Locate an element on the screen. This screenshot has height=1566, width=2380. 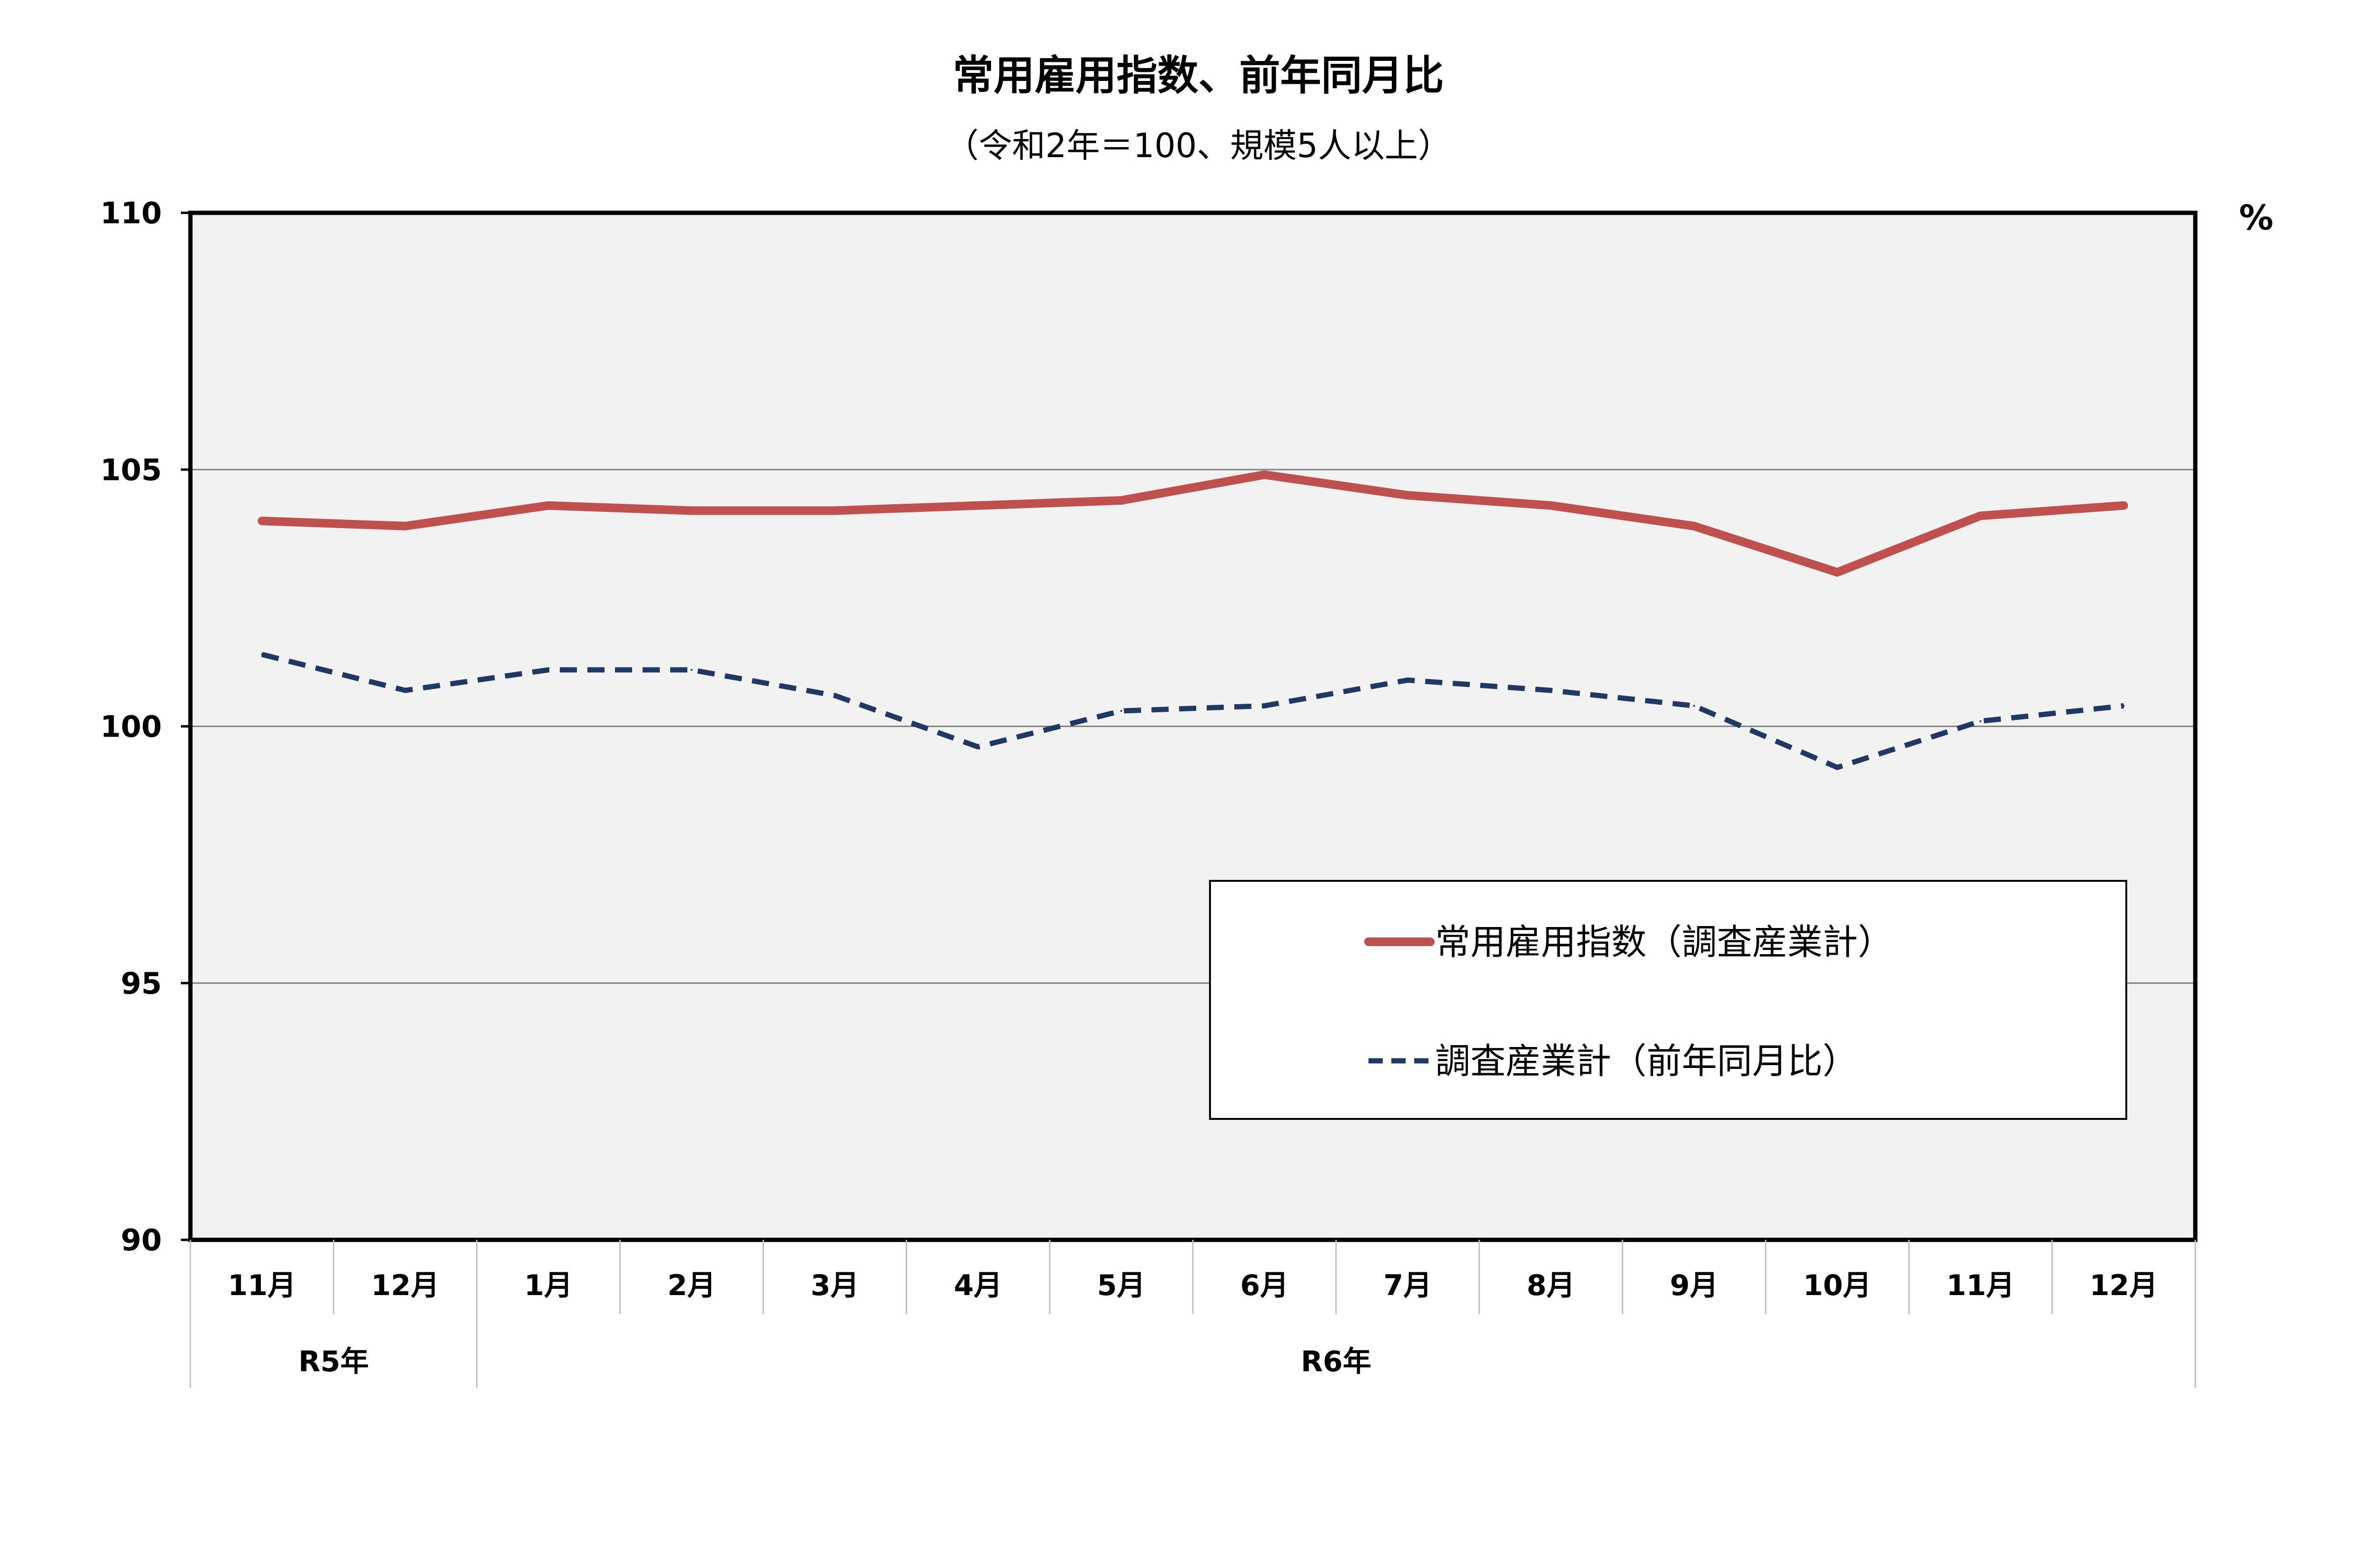
y-axis-ticks: 90 95 100 105 110 is located at coordinates (145, 726).